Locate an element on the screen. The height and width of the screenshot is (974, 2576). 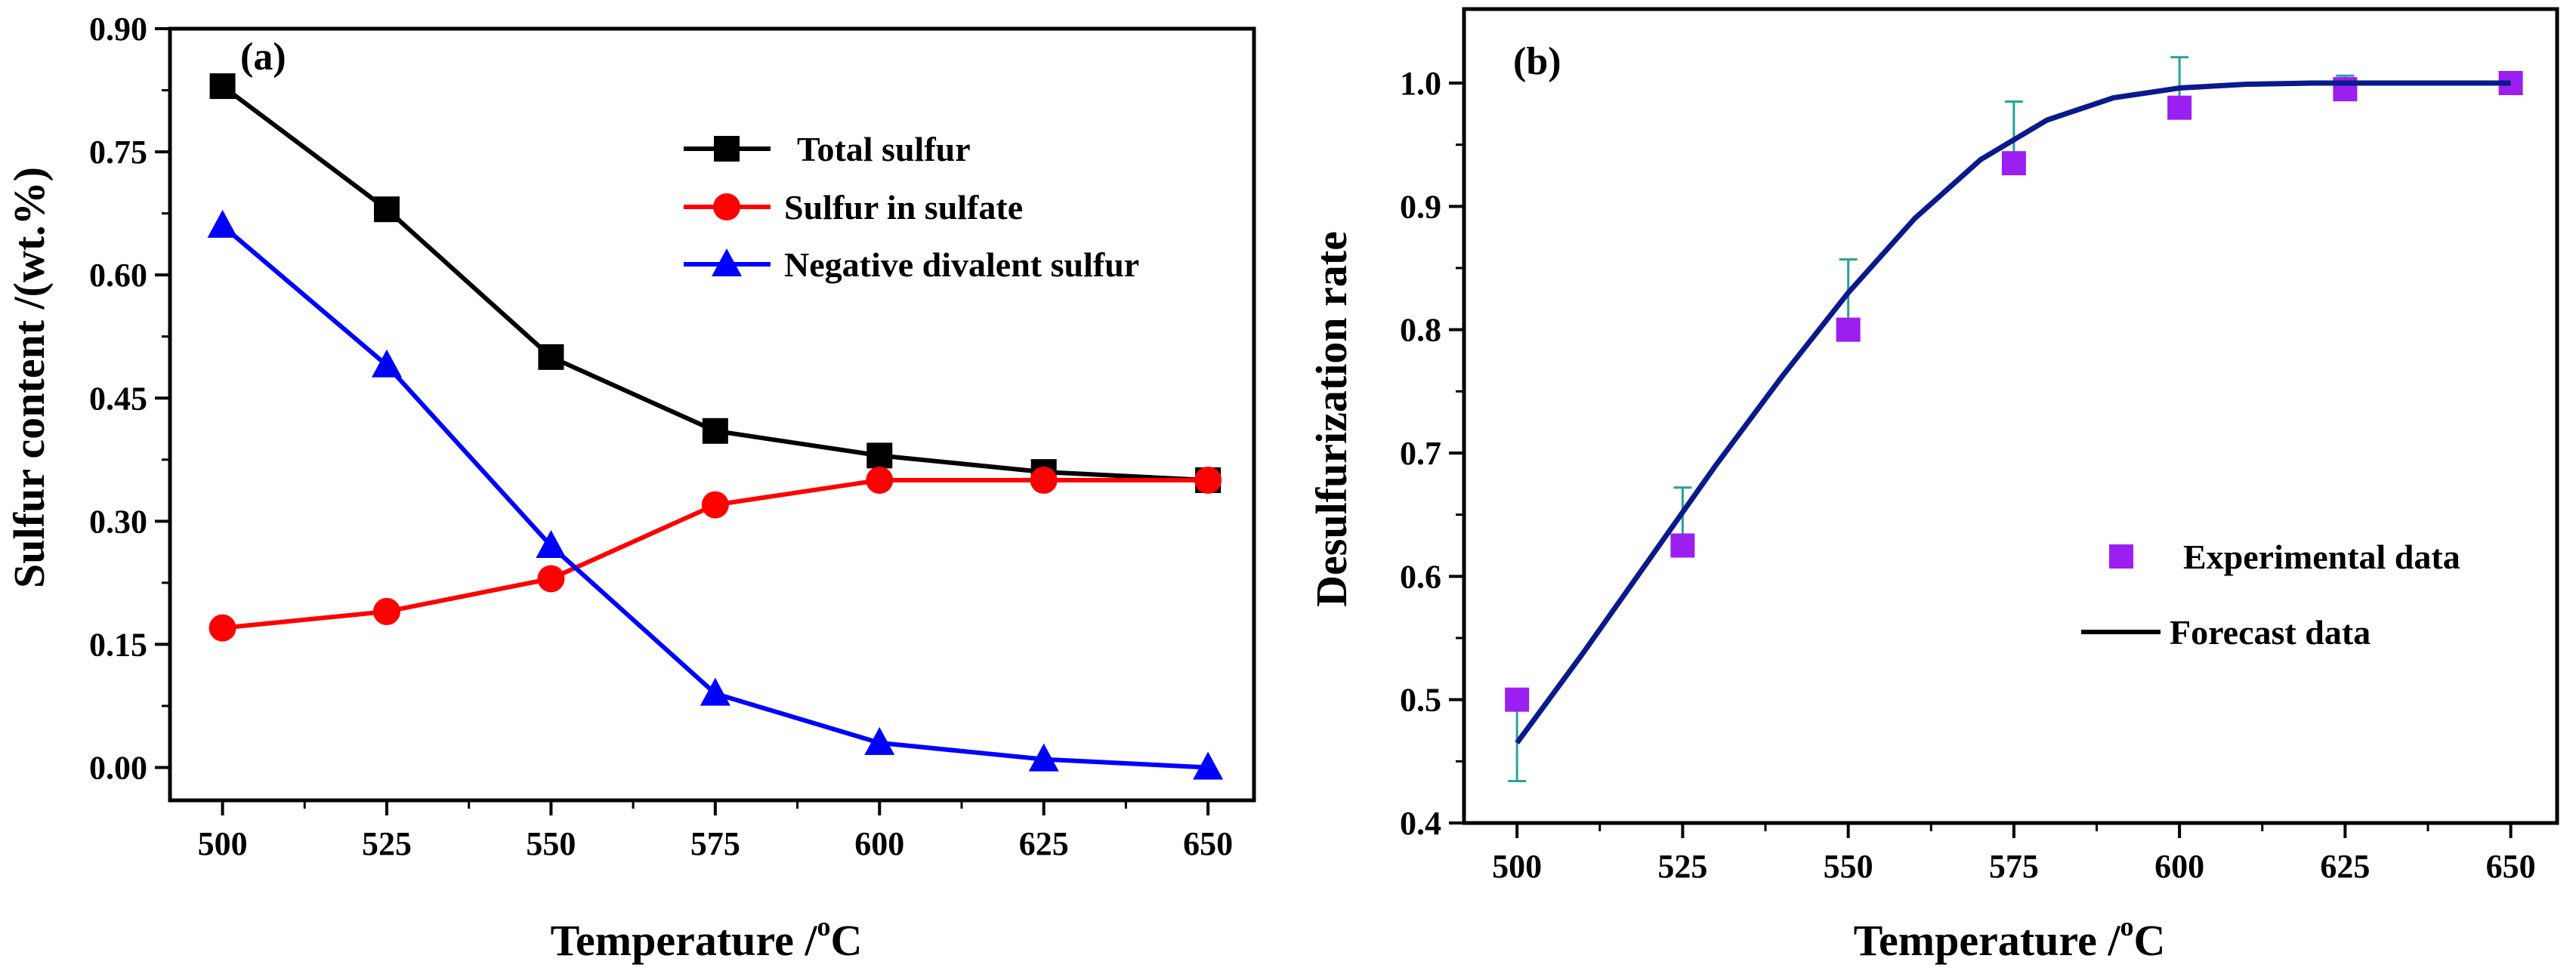
a-y-tick-label-2: 0.30 is located at coordinates (118, 521).